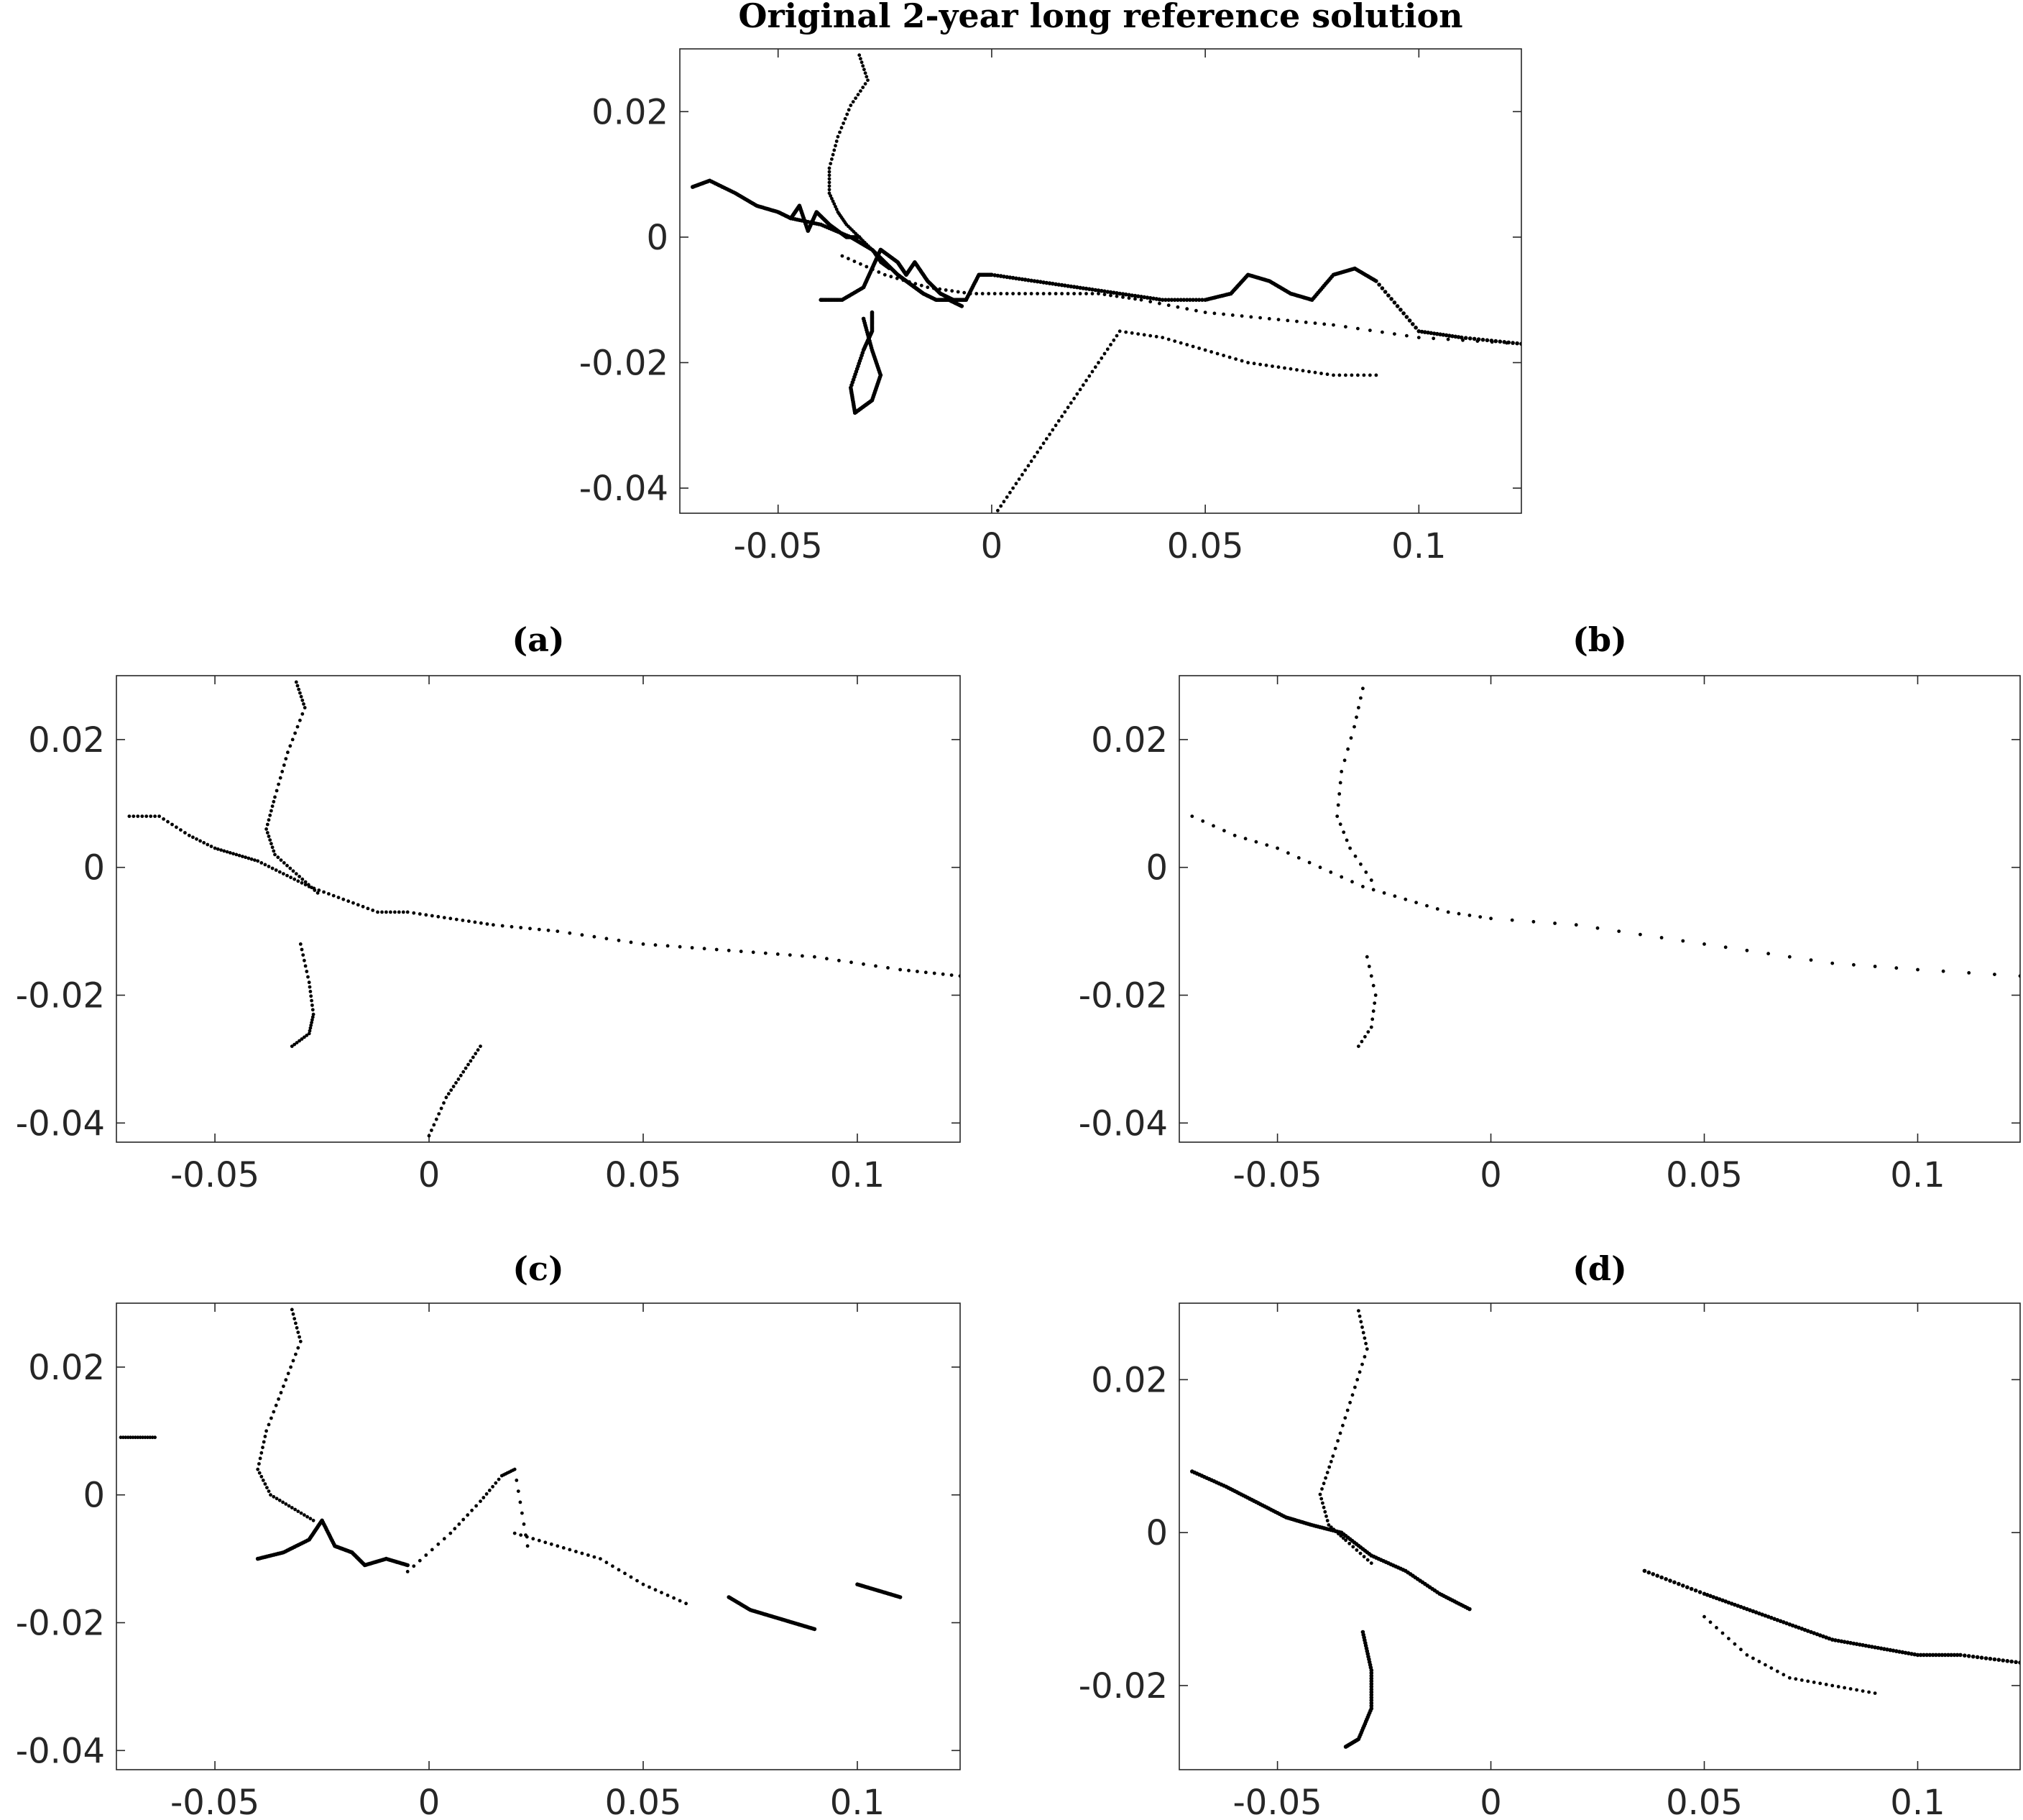  What do you see at coordinates (511, 1469) in the screenshot?
I see `trajectory-points-c` at bounding box center [511, 1469].